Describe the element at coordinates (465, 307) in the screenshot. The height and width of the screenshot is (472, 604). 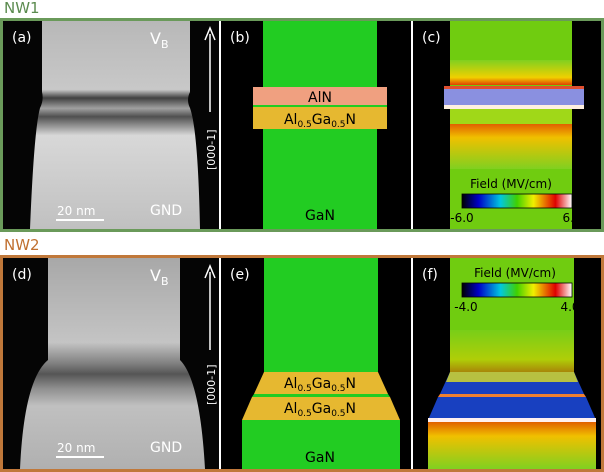
I see `colorbar-min: -4.0` at that location.